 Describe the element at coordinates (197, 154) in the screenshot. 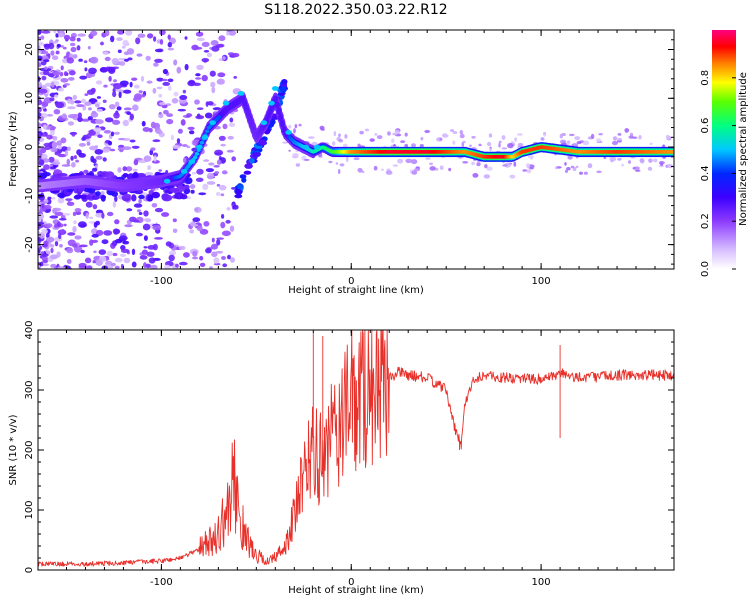

I see `spectrogram-ridge-core` at that location.